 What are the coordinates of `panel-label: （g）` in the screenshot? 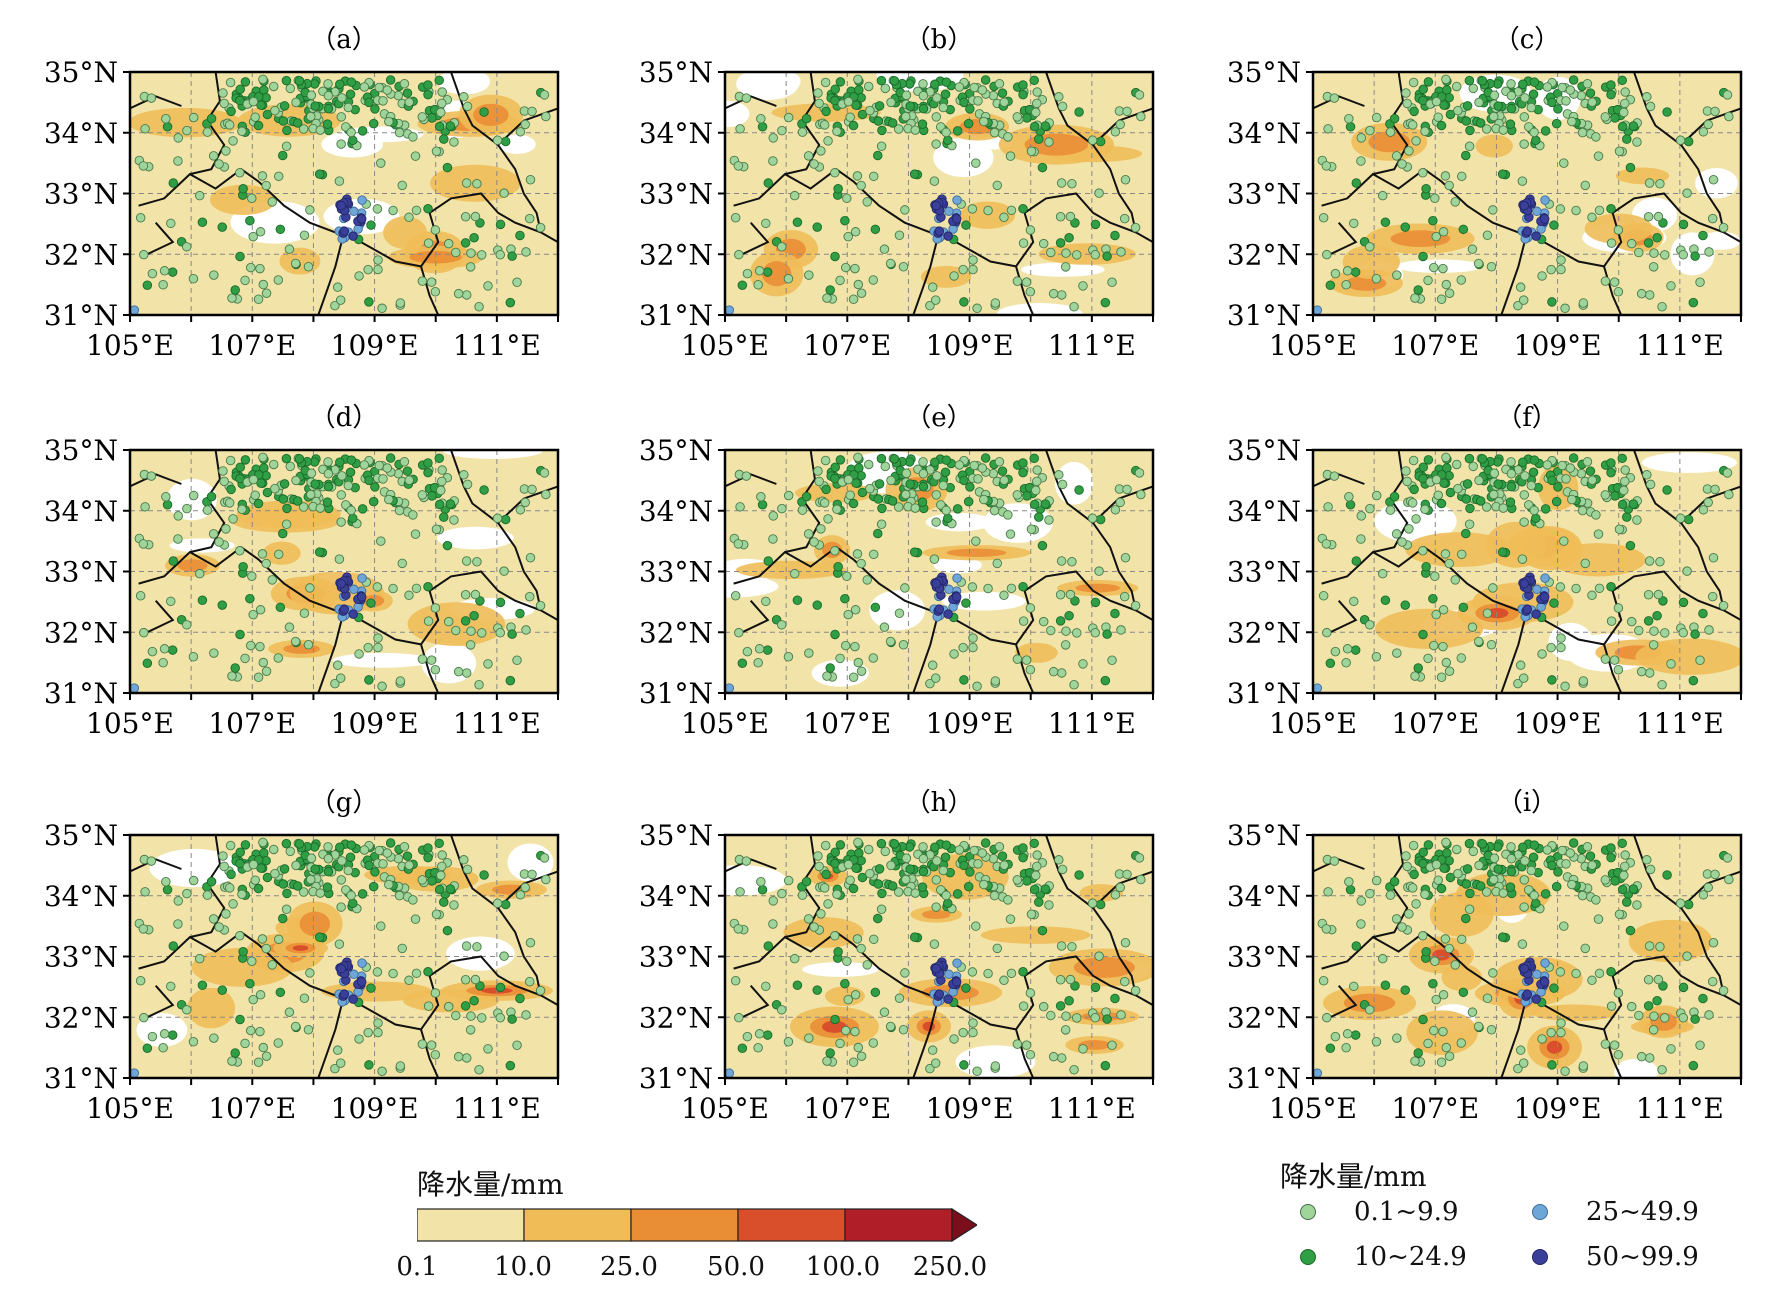 It's located at (344, 803).